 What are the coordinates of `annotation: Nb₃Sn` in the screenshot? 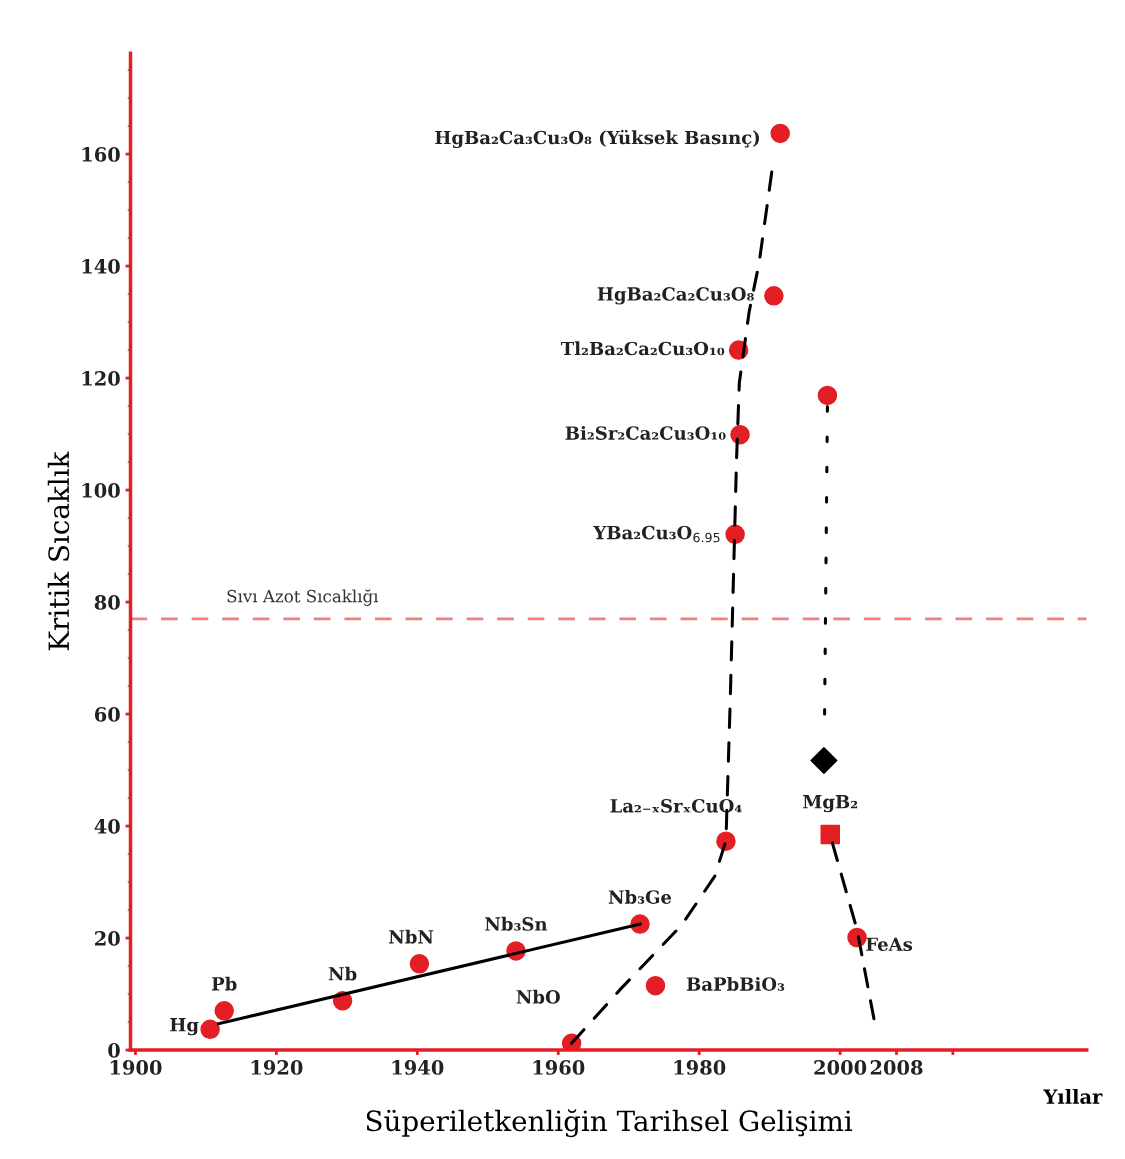 It's located at (516, 923).